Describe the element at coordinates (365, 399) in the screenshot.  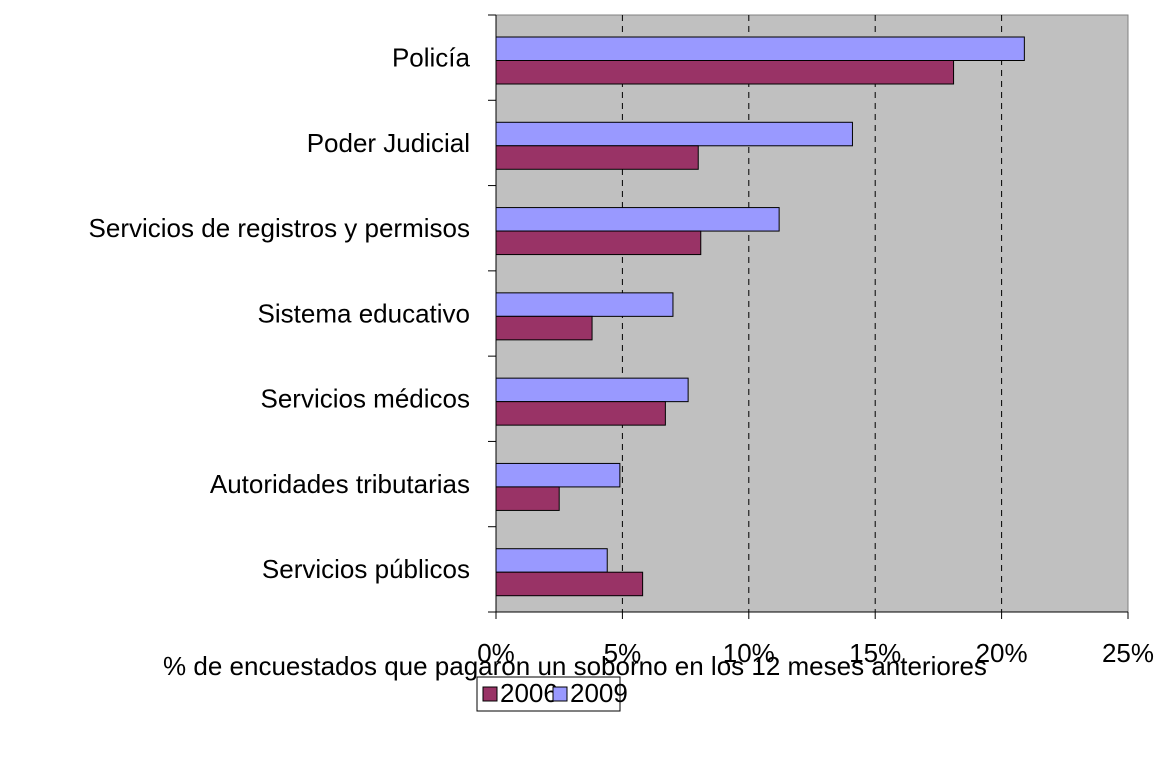
I see `y-tick-label: Servicios médicos` at that location.